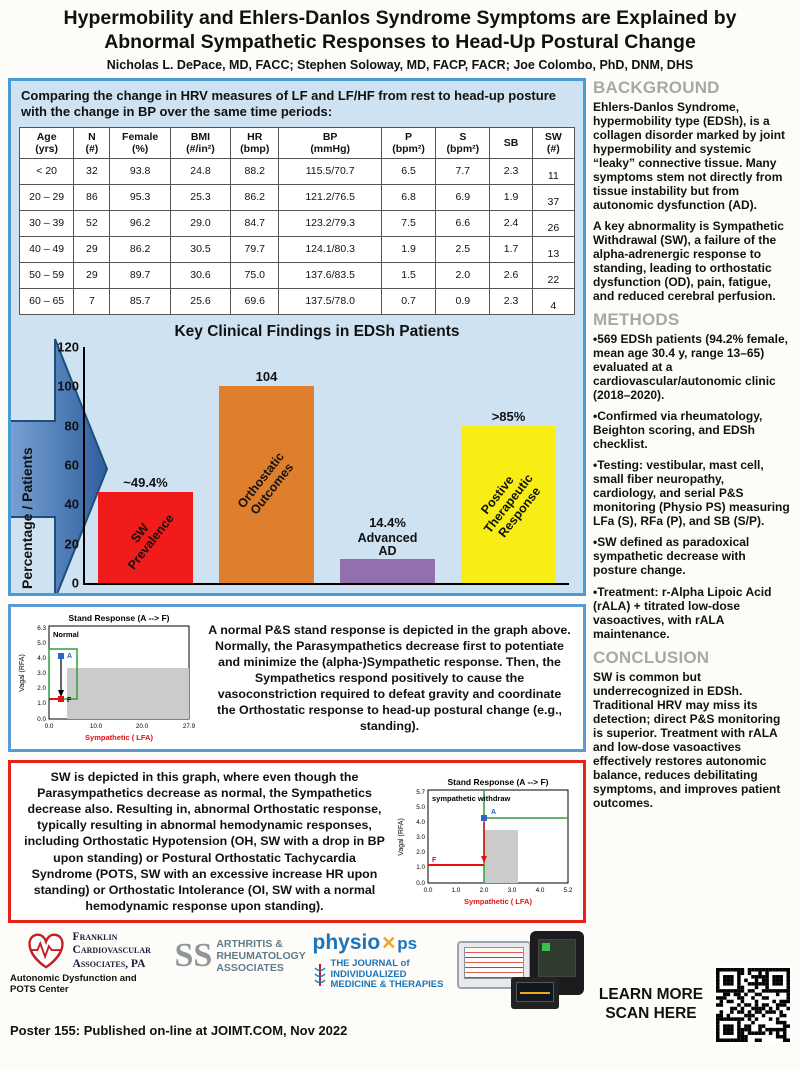 This screenshot has height=1070, width=800. What do you see at coordinates (387, 545) in the screenshot?
I see `bar-category-label: Advanced AD` at bounding box center [387, 545].